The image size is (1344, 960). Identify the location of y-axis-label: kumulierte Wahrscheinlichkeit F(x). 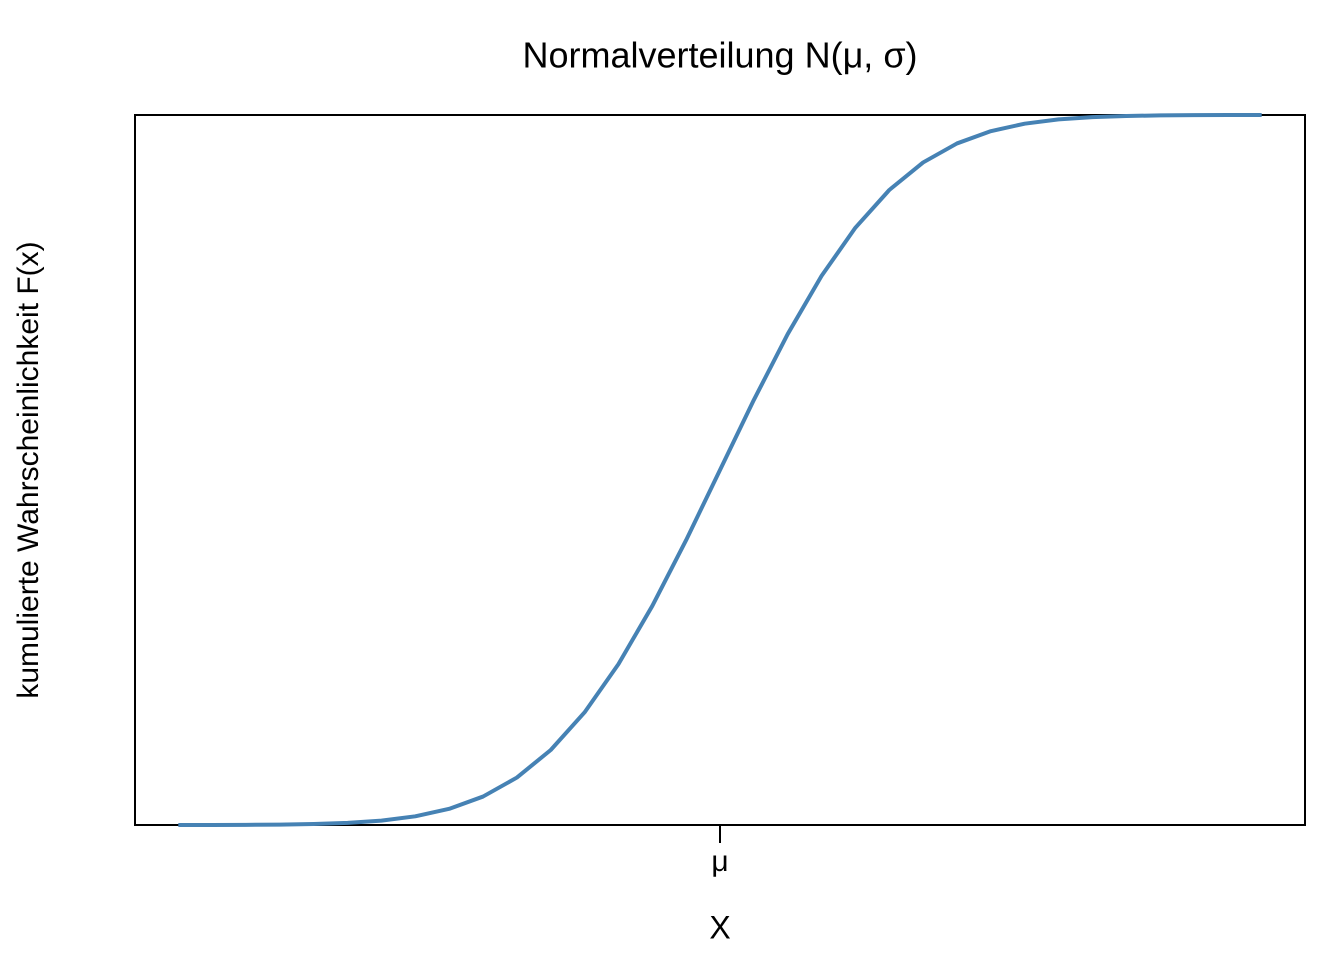
(28, 469).